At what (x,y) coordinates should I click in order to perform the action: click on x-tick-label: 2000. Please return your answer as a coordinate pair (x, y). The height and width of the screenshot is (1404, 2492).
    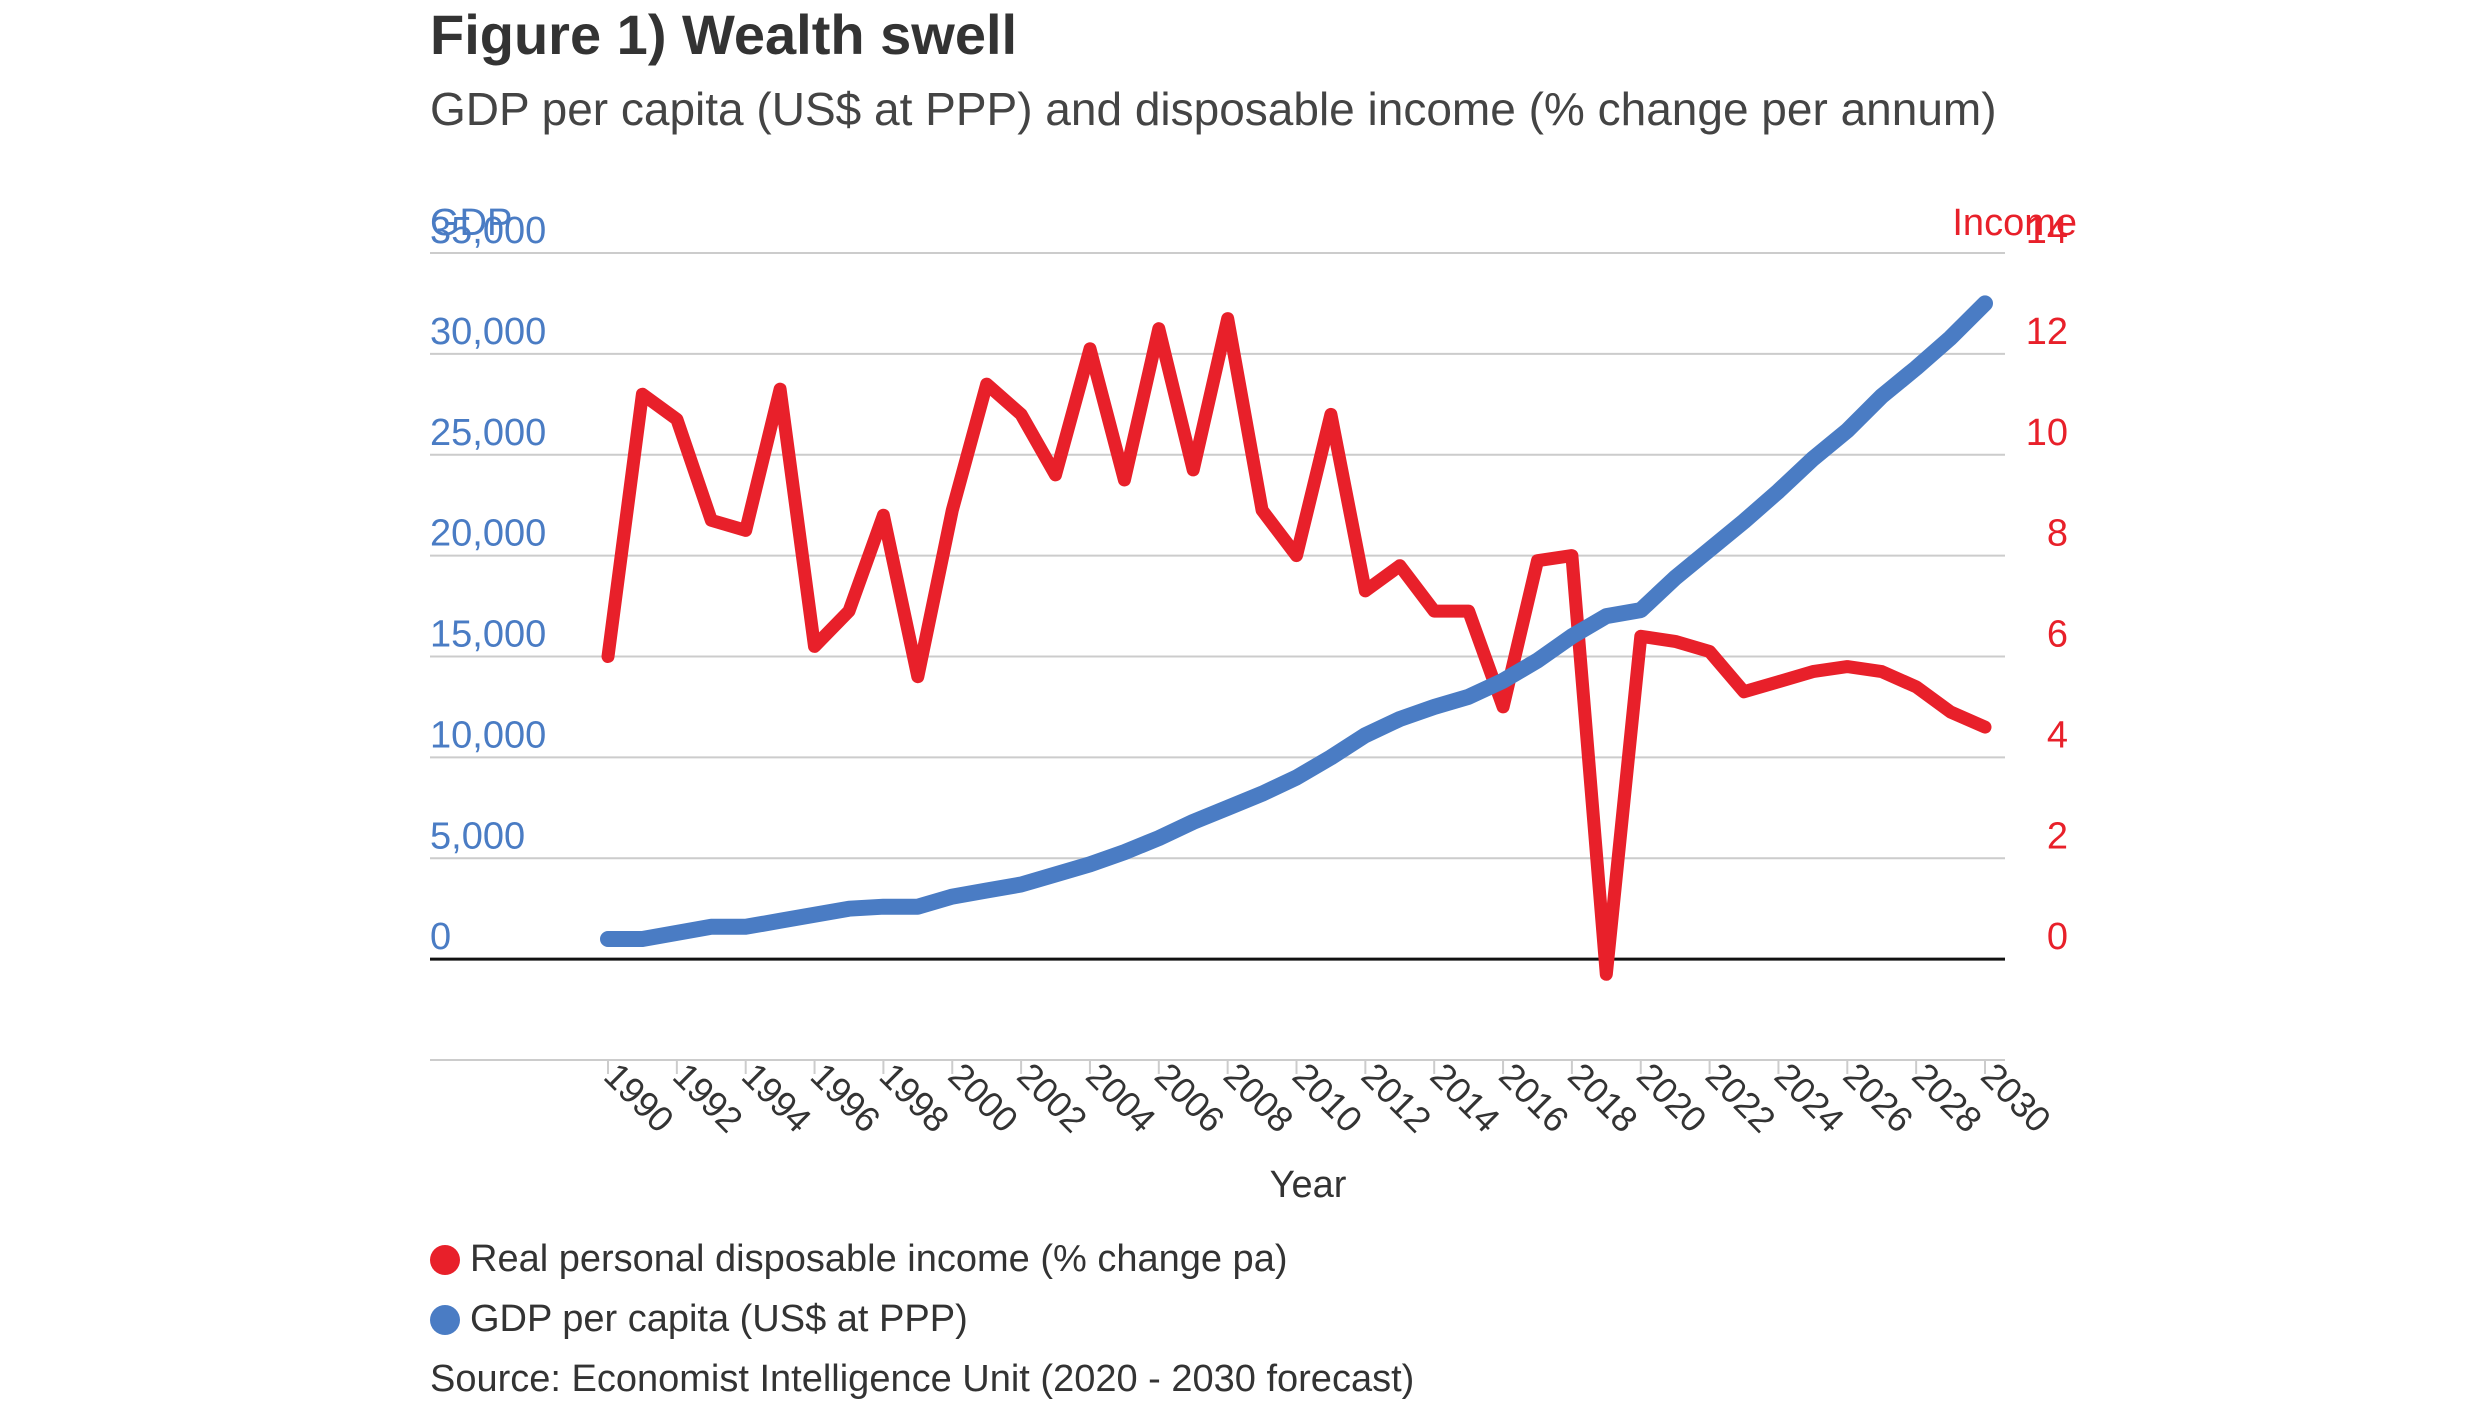
    Looking at the image, I should click on (984, 1098).